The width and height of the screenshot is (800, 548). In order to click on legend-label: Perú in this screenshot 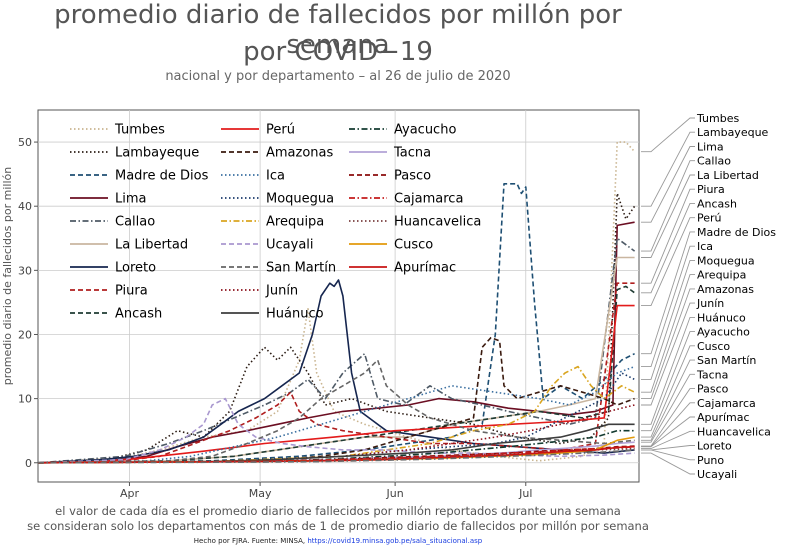, I will do `click(280, 130)`.